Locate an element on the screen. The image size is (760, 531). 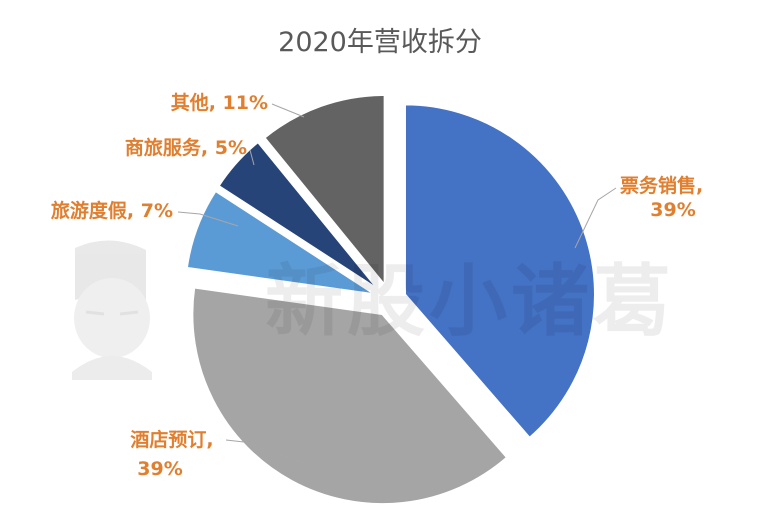
slice-label-business: 商旅服务, 5% is located at coordinates (186, 147).